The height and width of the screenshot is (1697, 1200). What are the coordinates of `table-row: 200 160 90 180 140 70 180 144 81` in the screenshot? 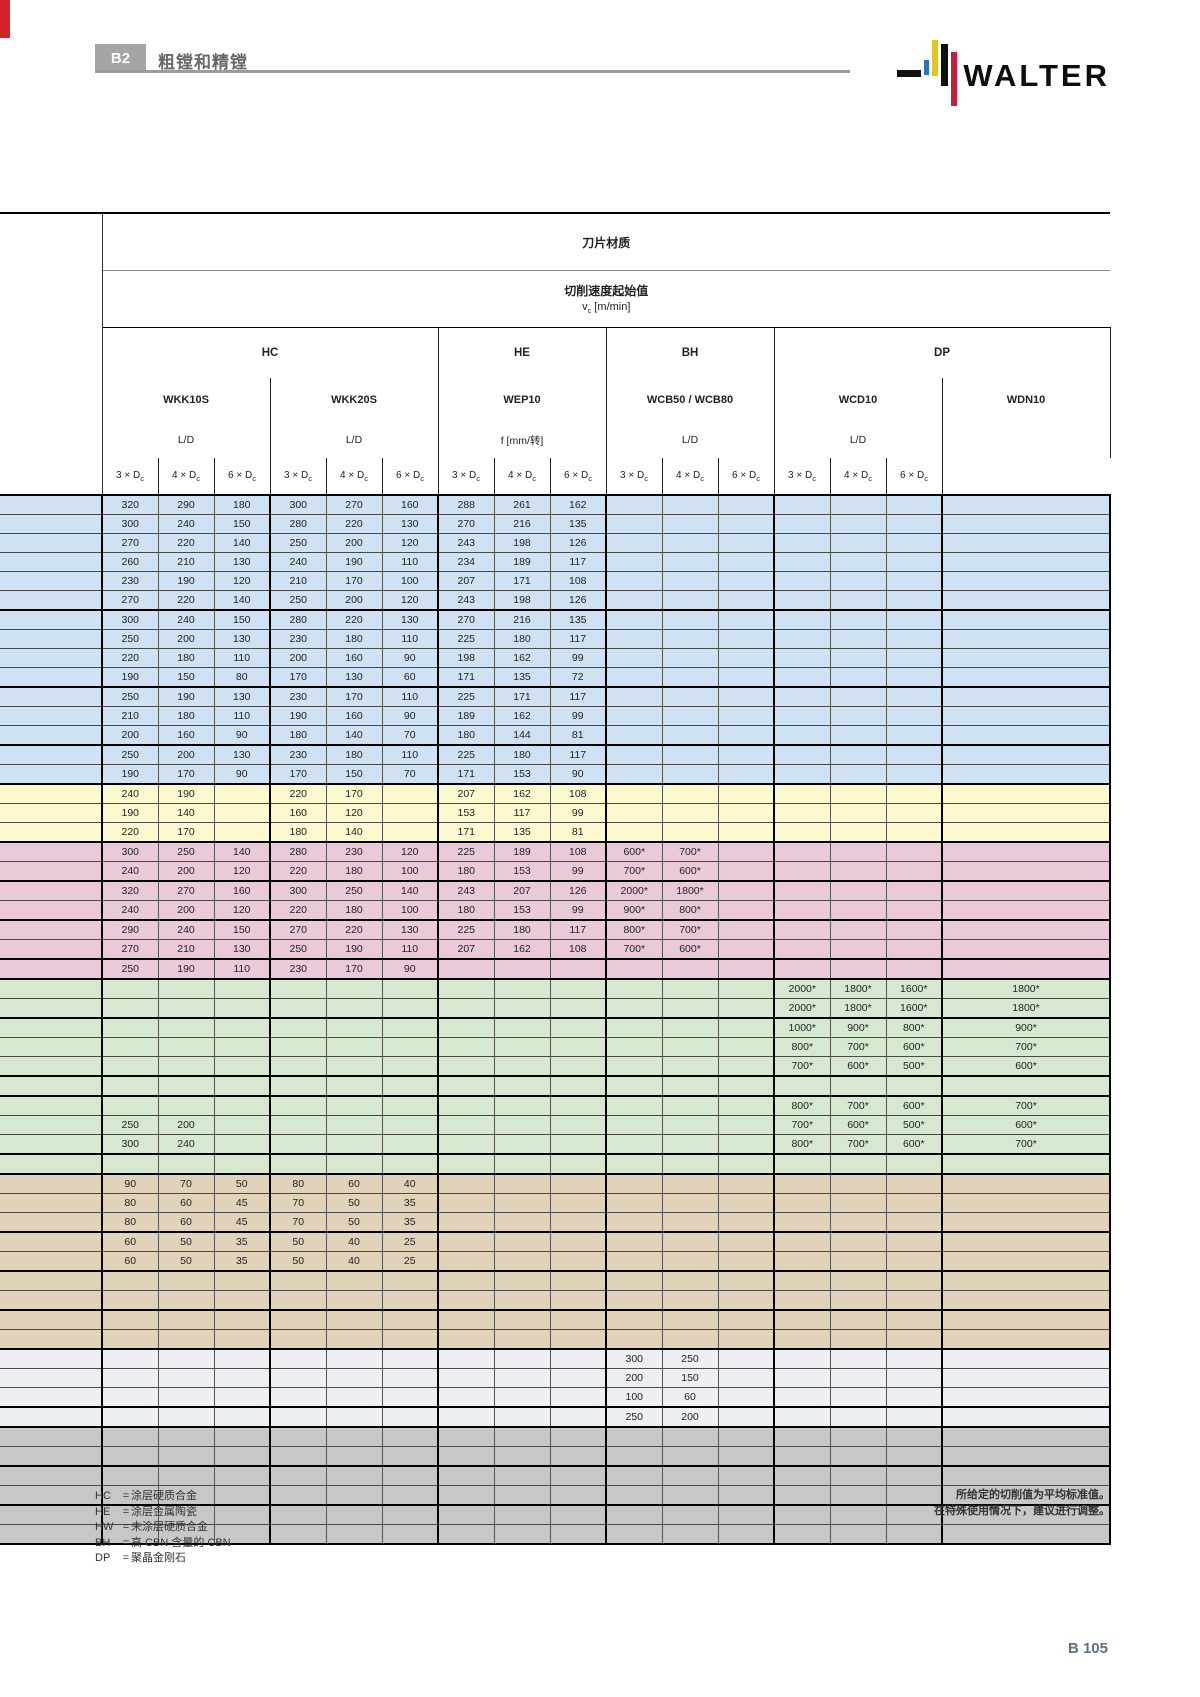 It's located at (556, 735).